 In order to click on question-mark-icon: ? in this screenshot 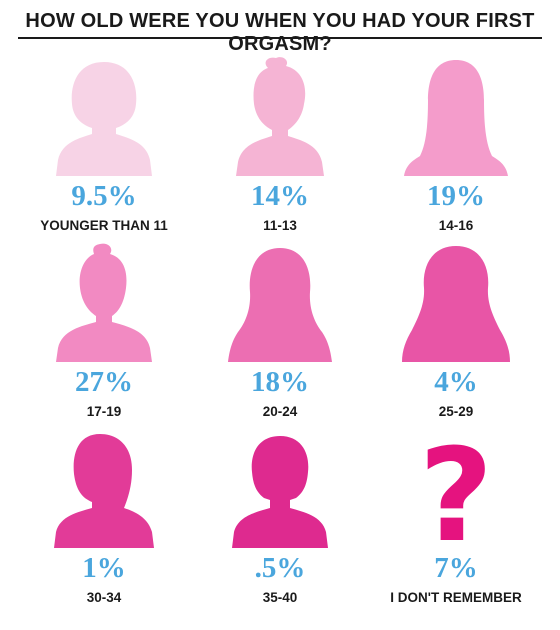, I will do `click(456, 488)`.